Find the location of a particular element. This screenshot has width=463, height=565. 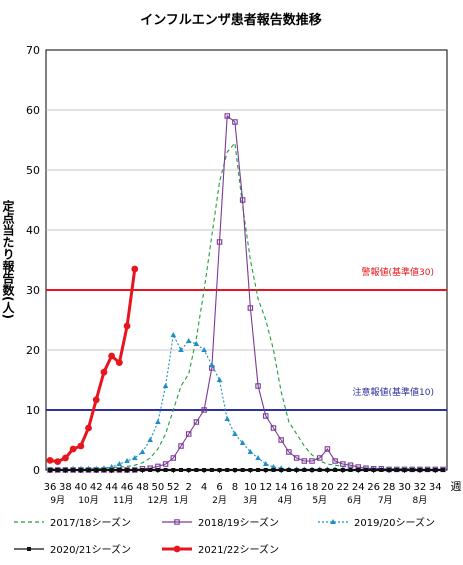

y-axis-label: 定点当たり報告数(人) is located at coordinates (8, 259).